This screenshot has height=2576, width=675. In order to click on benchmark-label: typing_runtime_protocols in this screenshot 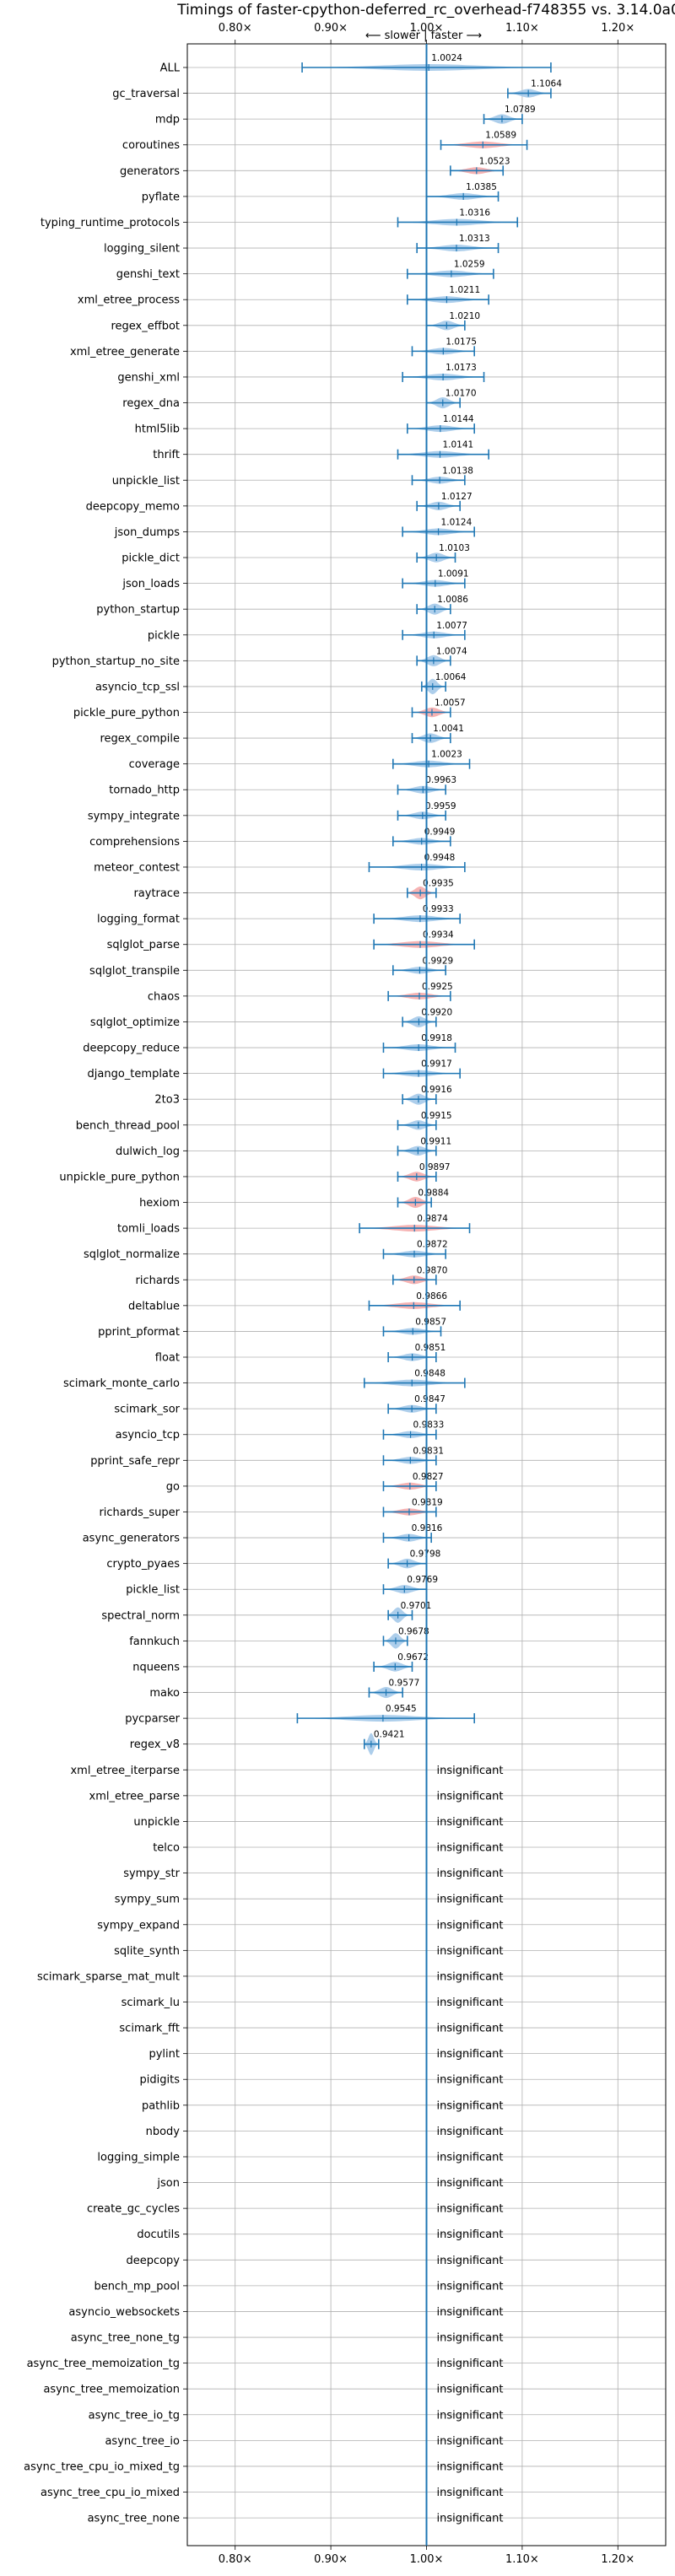, I will do `click(110, 223)`.